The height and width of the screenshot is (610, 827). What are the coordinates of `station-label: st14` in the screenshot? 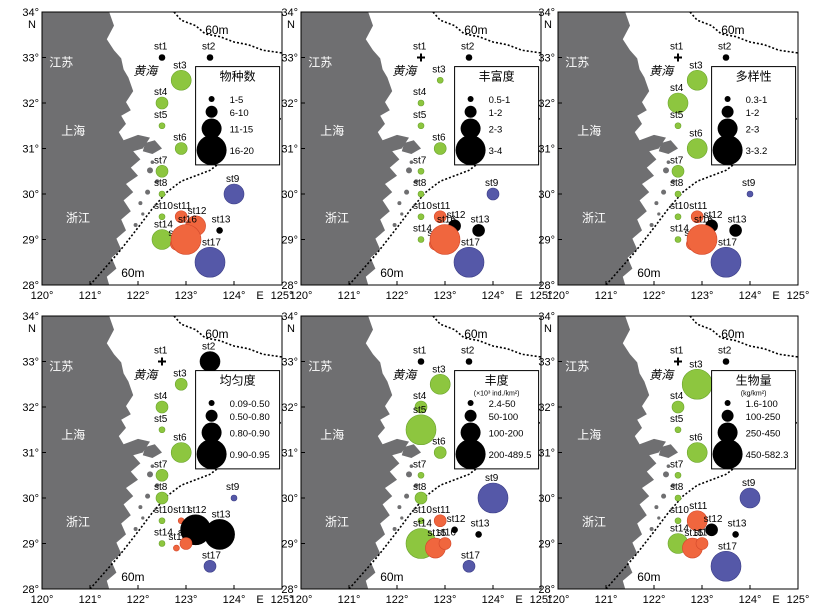 It's located at (422, 524).